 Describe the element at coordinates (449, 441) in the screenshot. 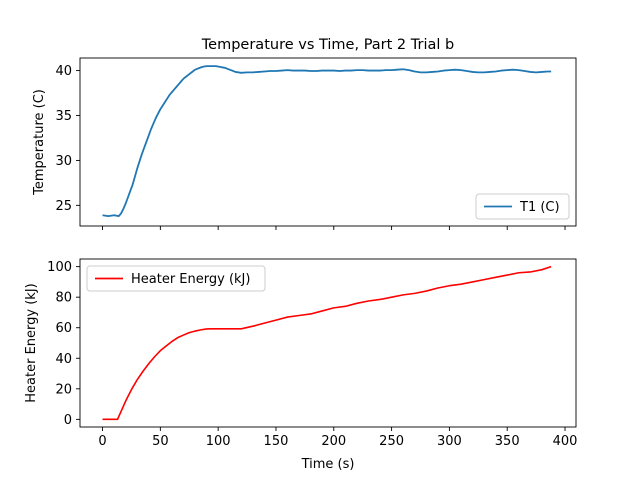

I see `x-tick-label: 300` at that location.